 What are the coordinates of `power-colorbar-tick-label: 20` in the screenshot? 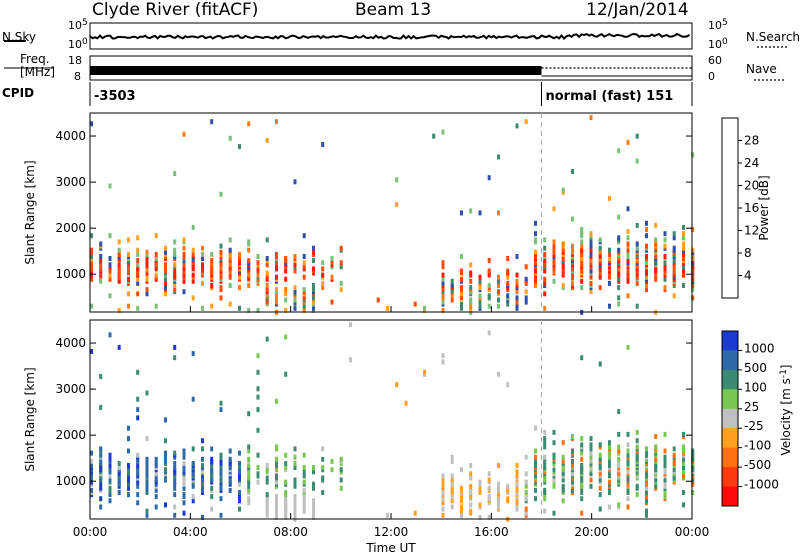 It's located at (751, 186).